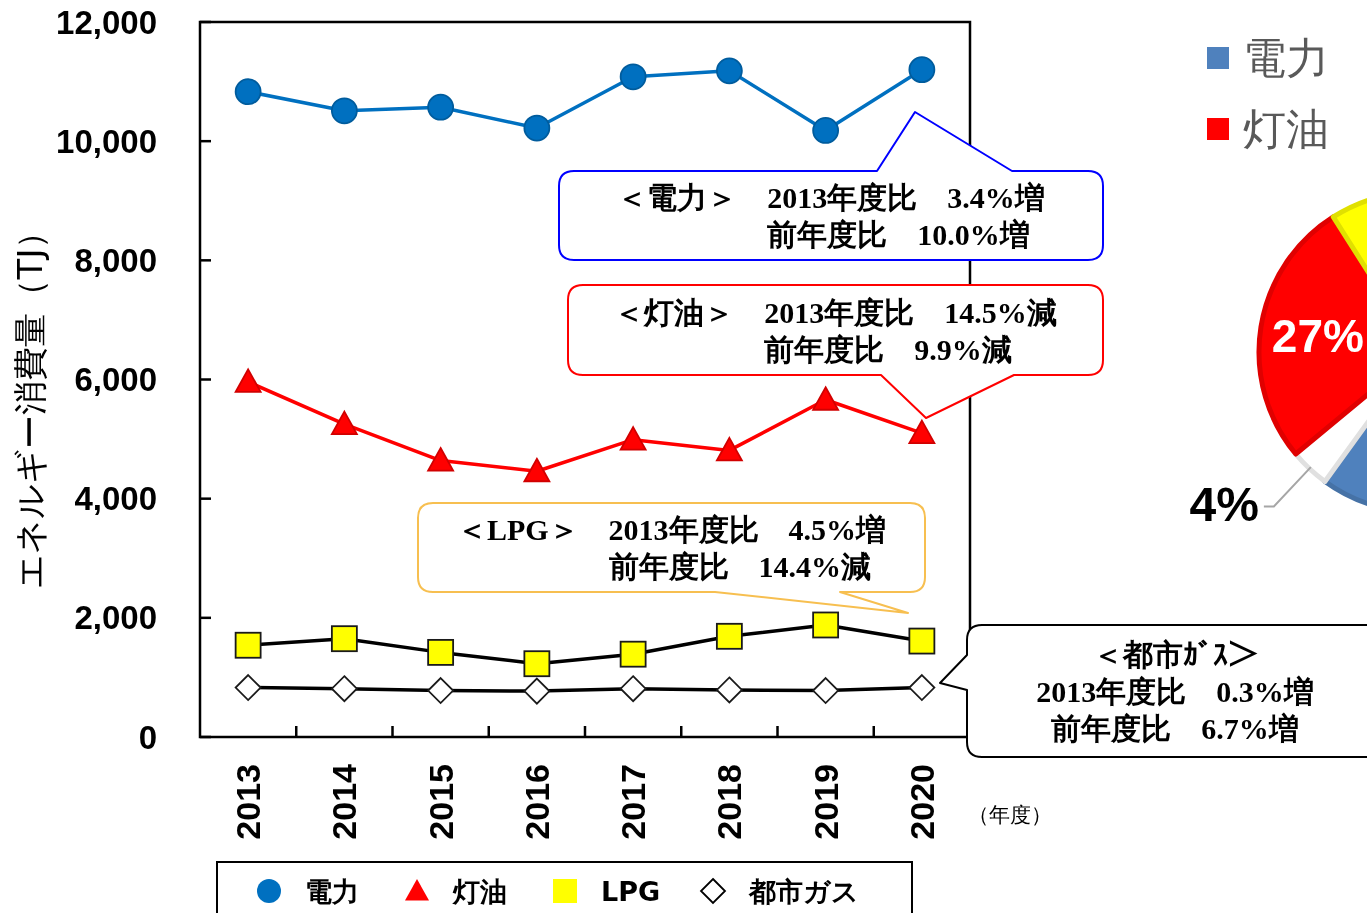  Describe the element at coordinates (1175, 691) in the screenshot. I see `text: 2013年度比 0.3%増` at that location.